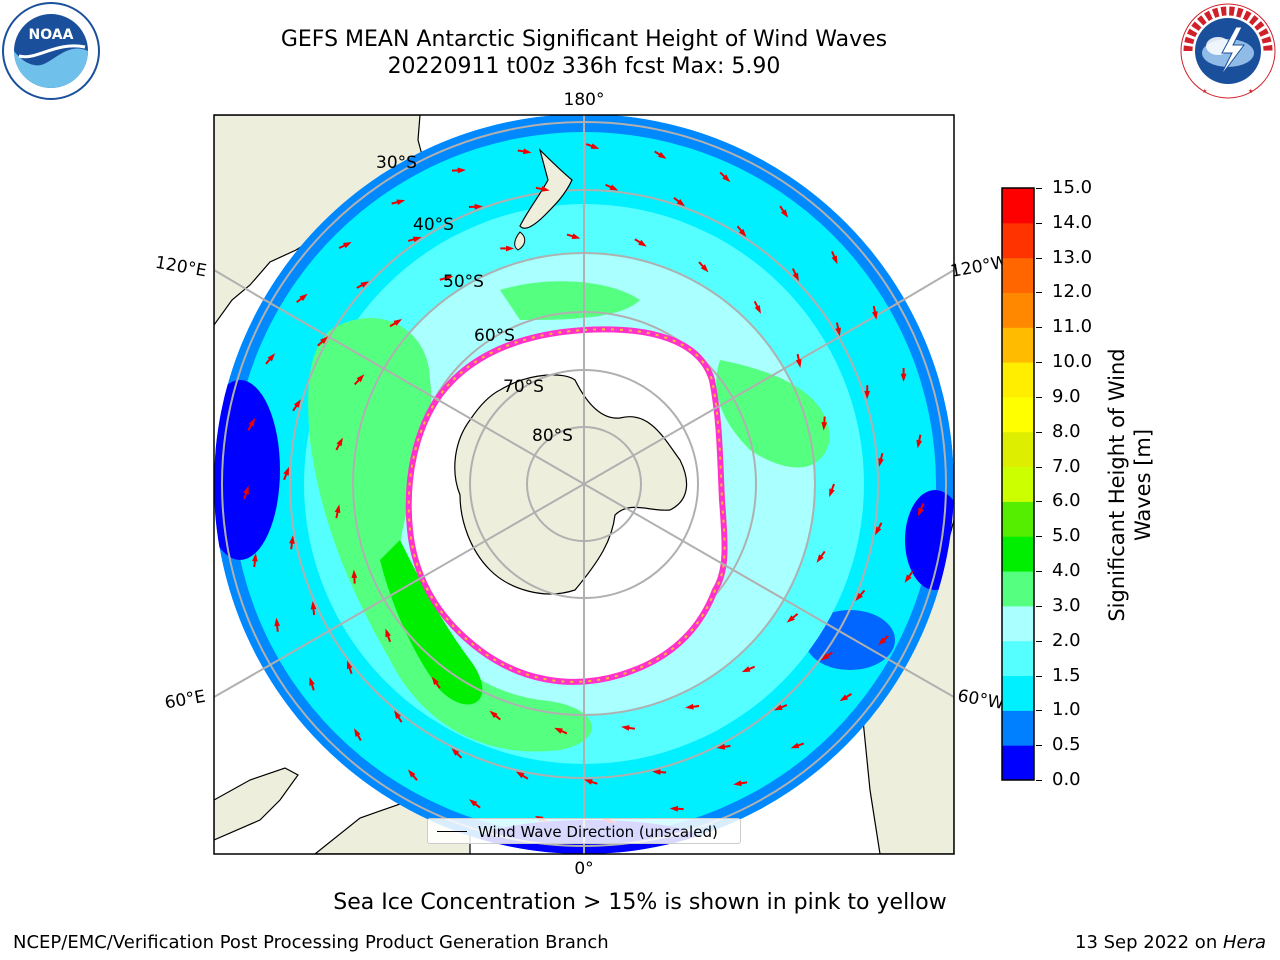 This screenshot has height=960, width=1280. I want to click on colorbar-tick-label: 1.5, so click(1066, 675).